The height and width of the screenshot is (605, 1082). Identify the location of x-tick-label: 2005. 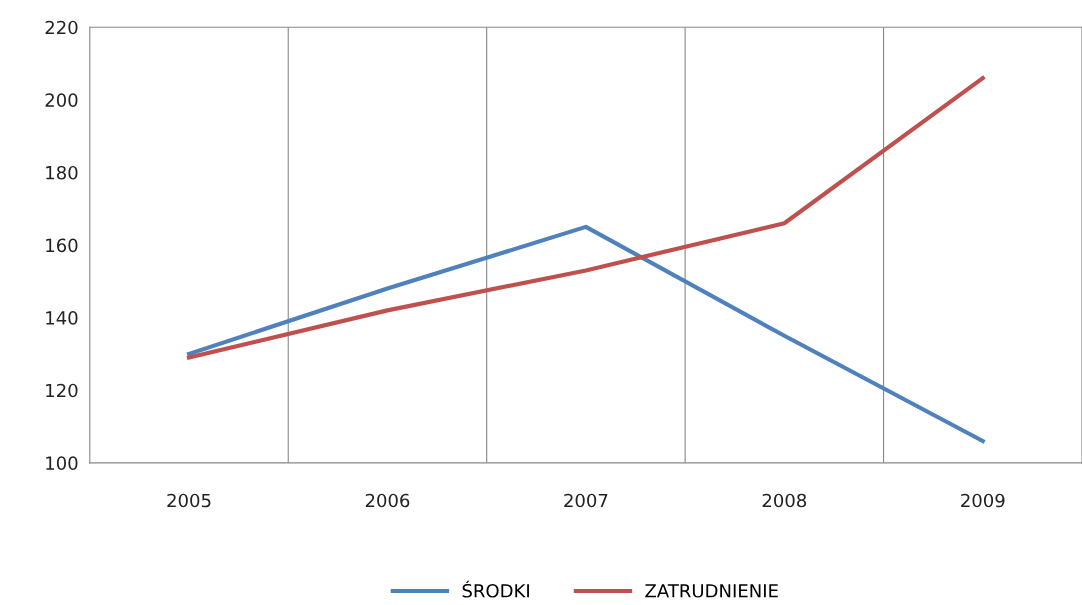
(189, 500).